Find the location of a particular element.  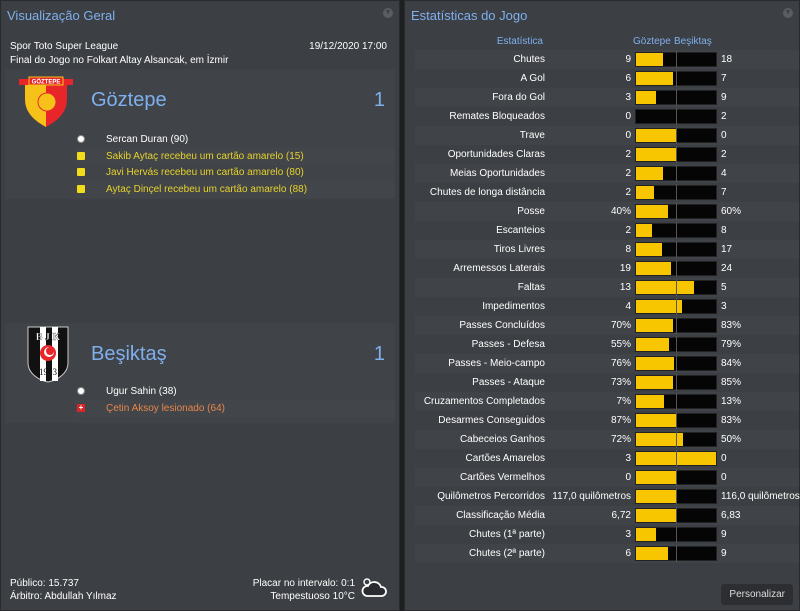

stat-row: Chutes (1ª parte) 3 9 is located at coordinates (607, 534).